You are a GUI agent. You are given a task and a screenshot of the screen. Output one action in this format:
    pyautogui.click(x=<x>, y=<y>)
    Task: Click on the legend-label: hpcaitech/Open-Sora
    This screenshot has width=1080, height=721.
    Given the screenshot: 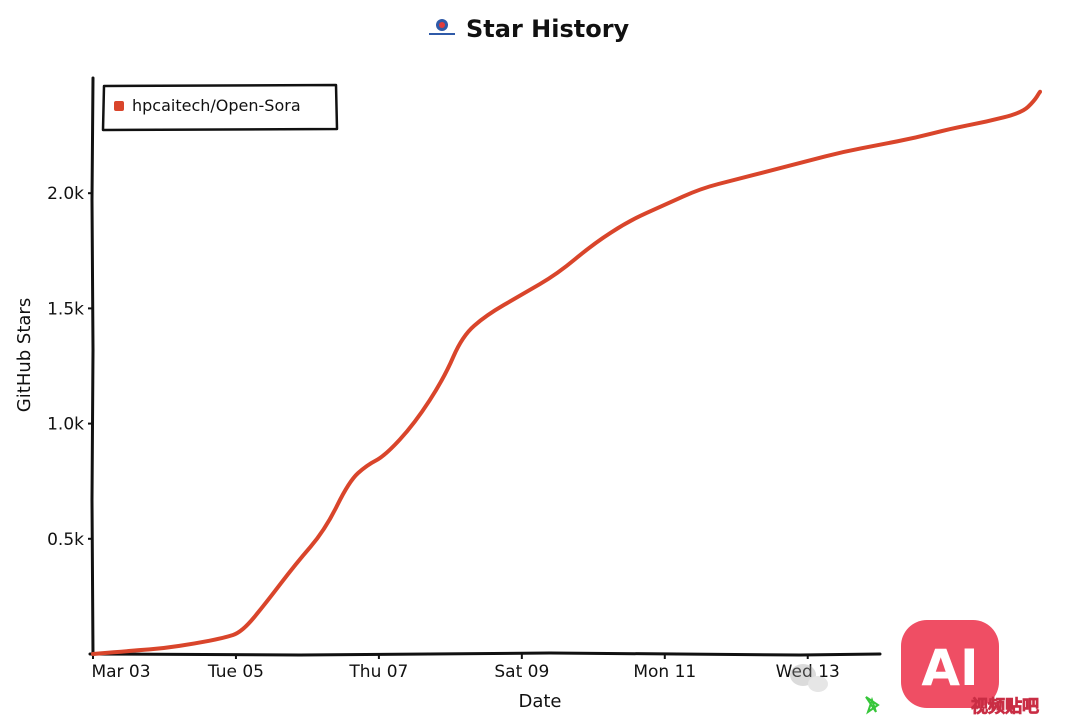 What is the action you would take?
    pyautogui.click(x=216, y=105)
    